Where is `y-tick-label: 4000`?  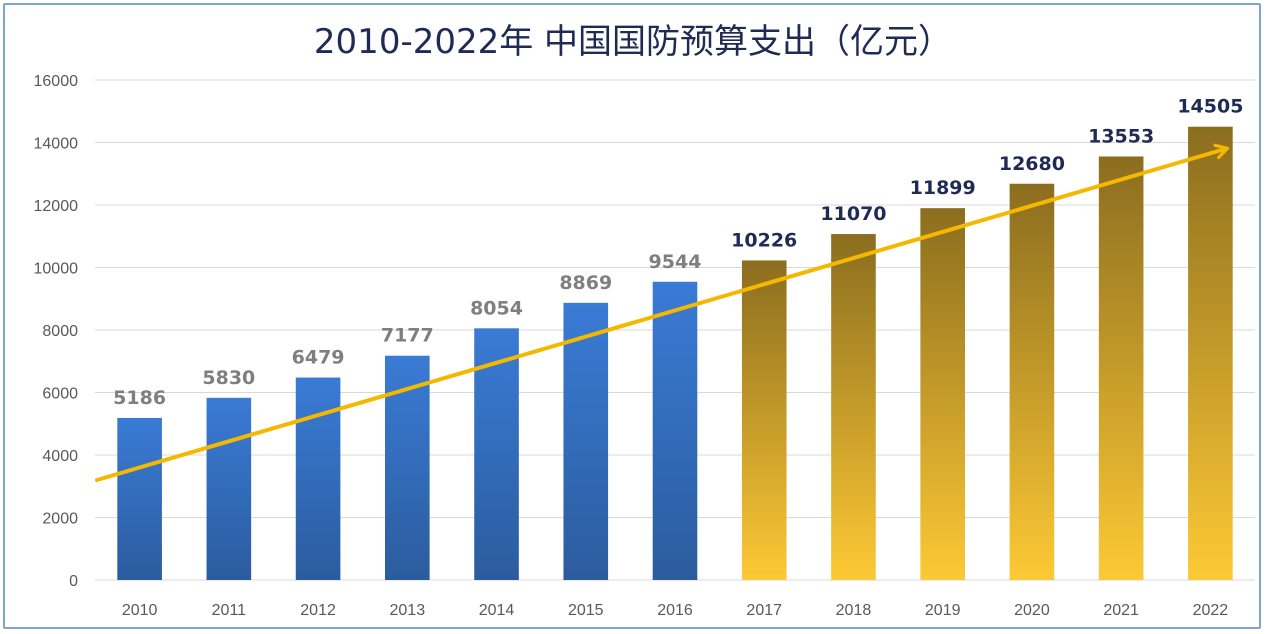
y-tick-label: 4000 is located at coordinates (60, 456).